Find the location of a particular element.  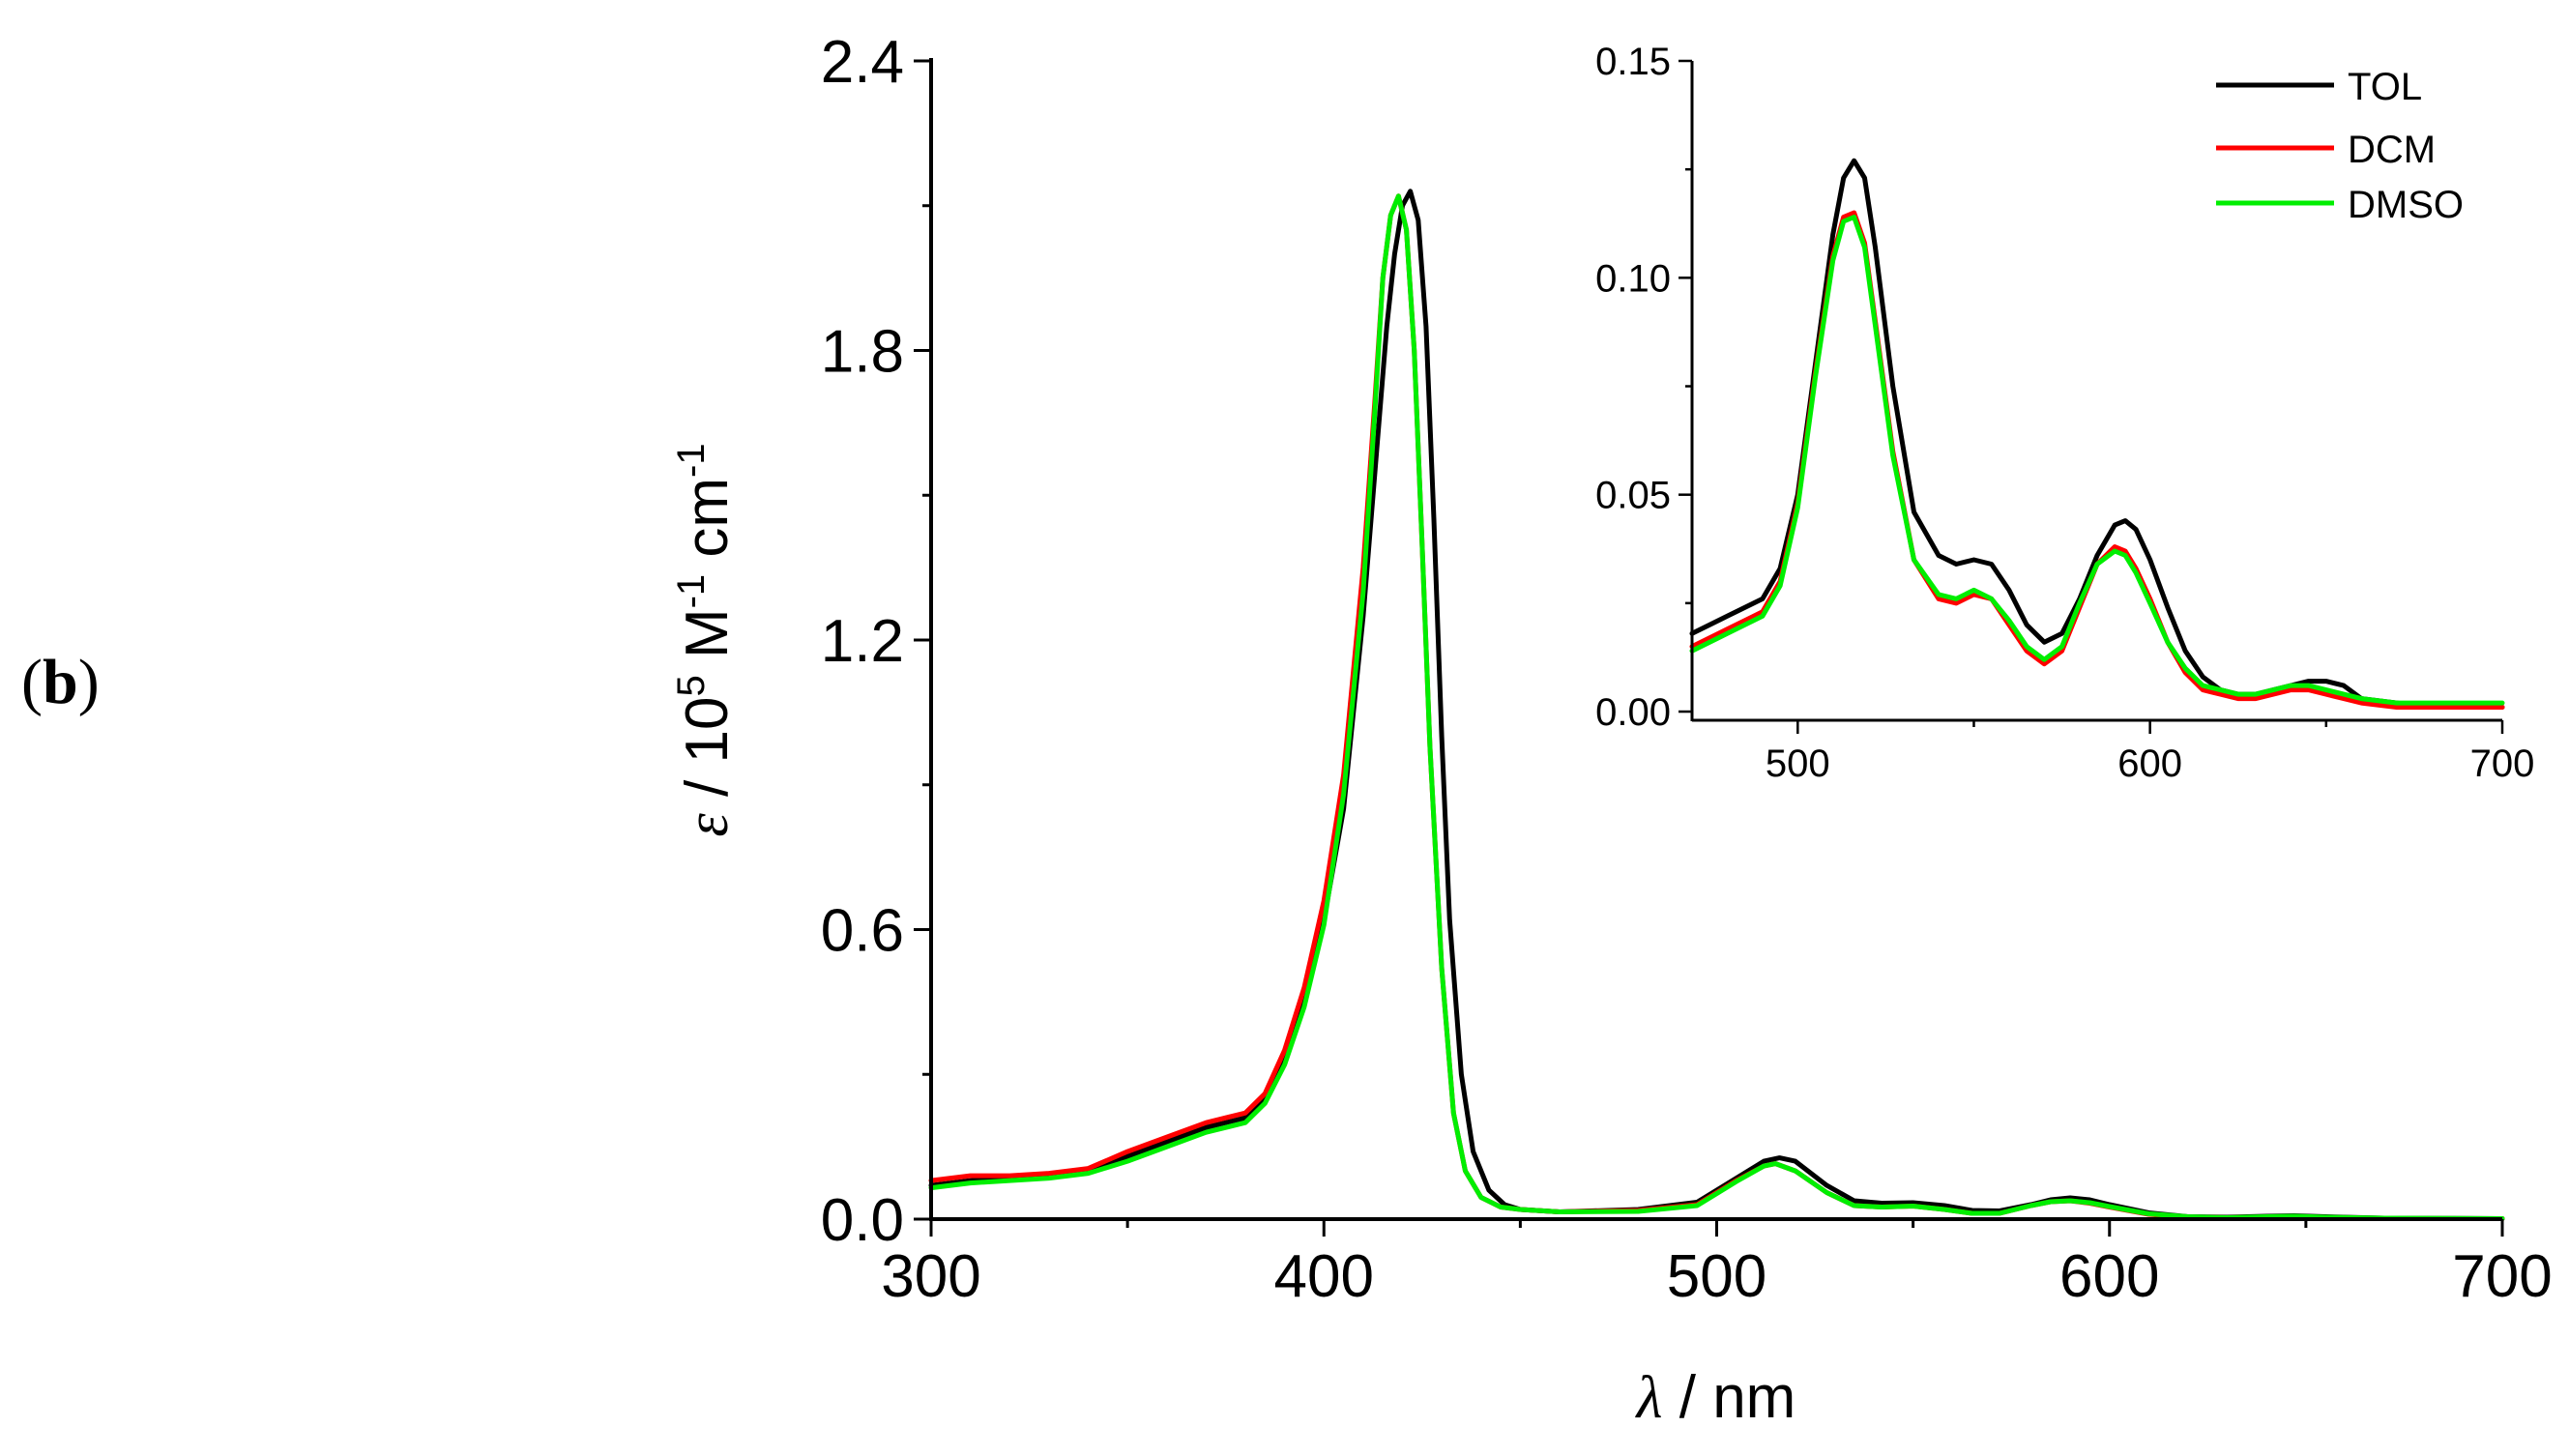

main-x-tick-label-600: 600 is located at coordinates (2109, 1277).